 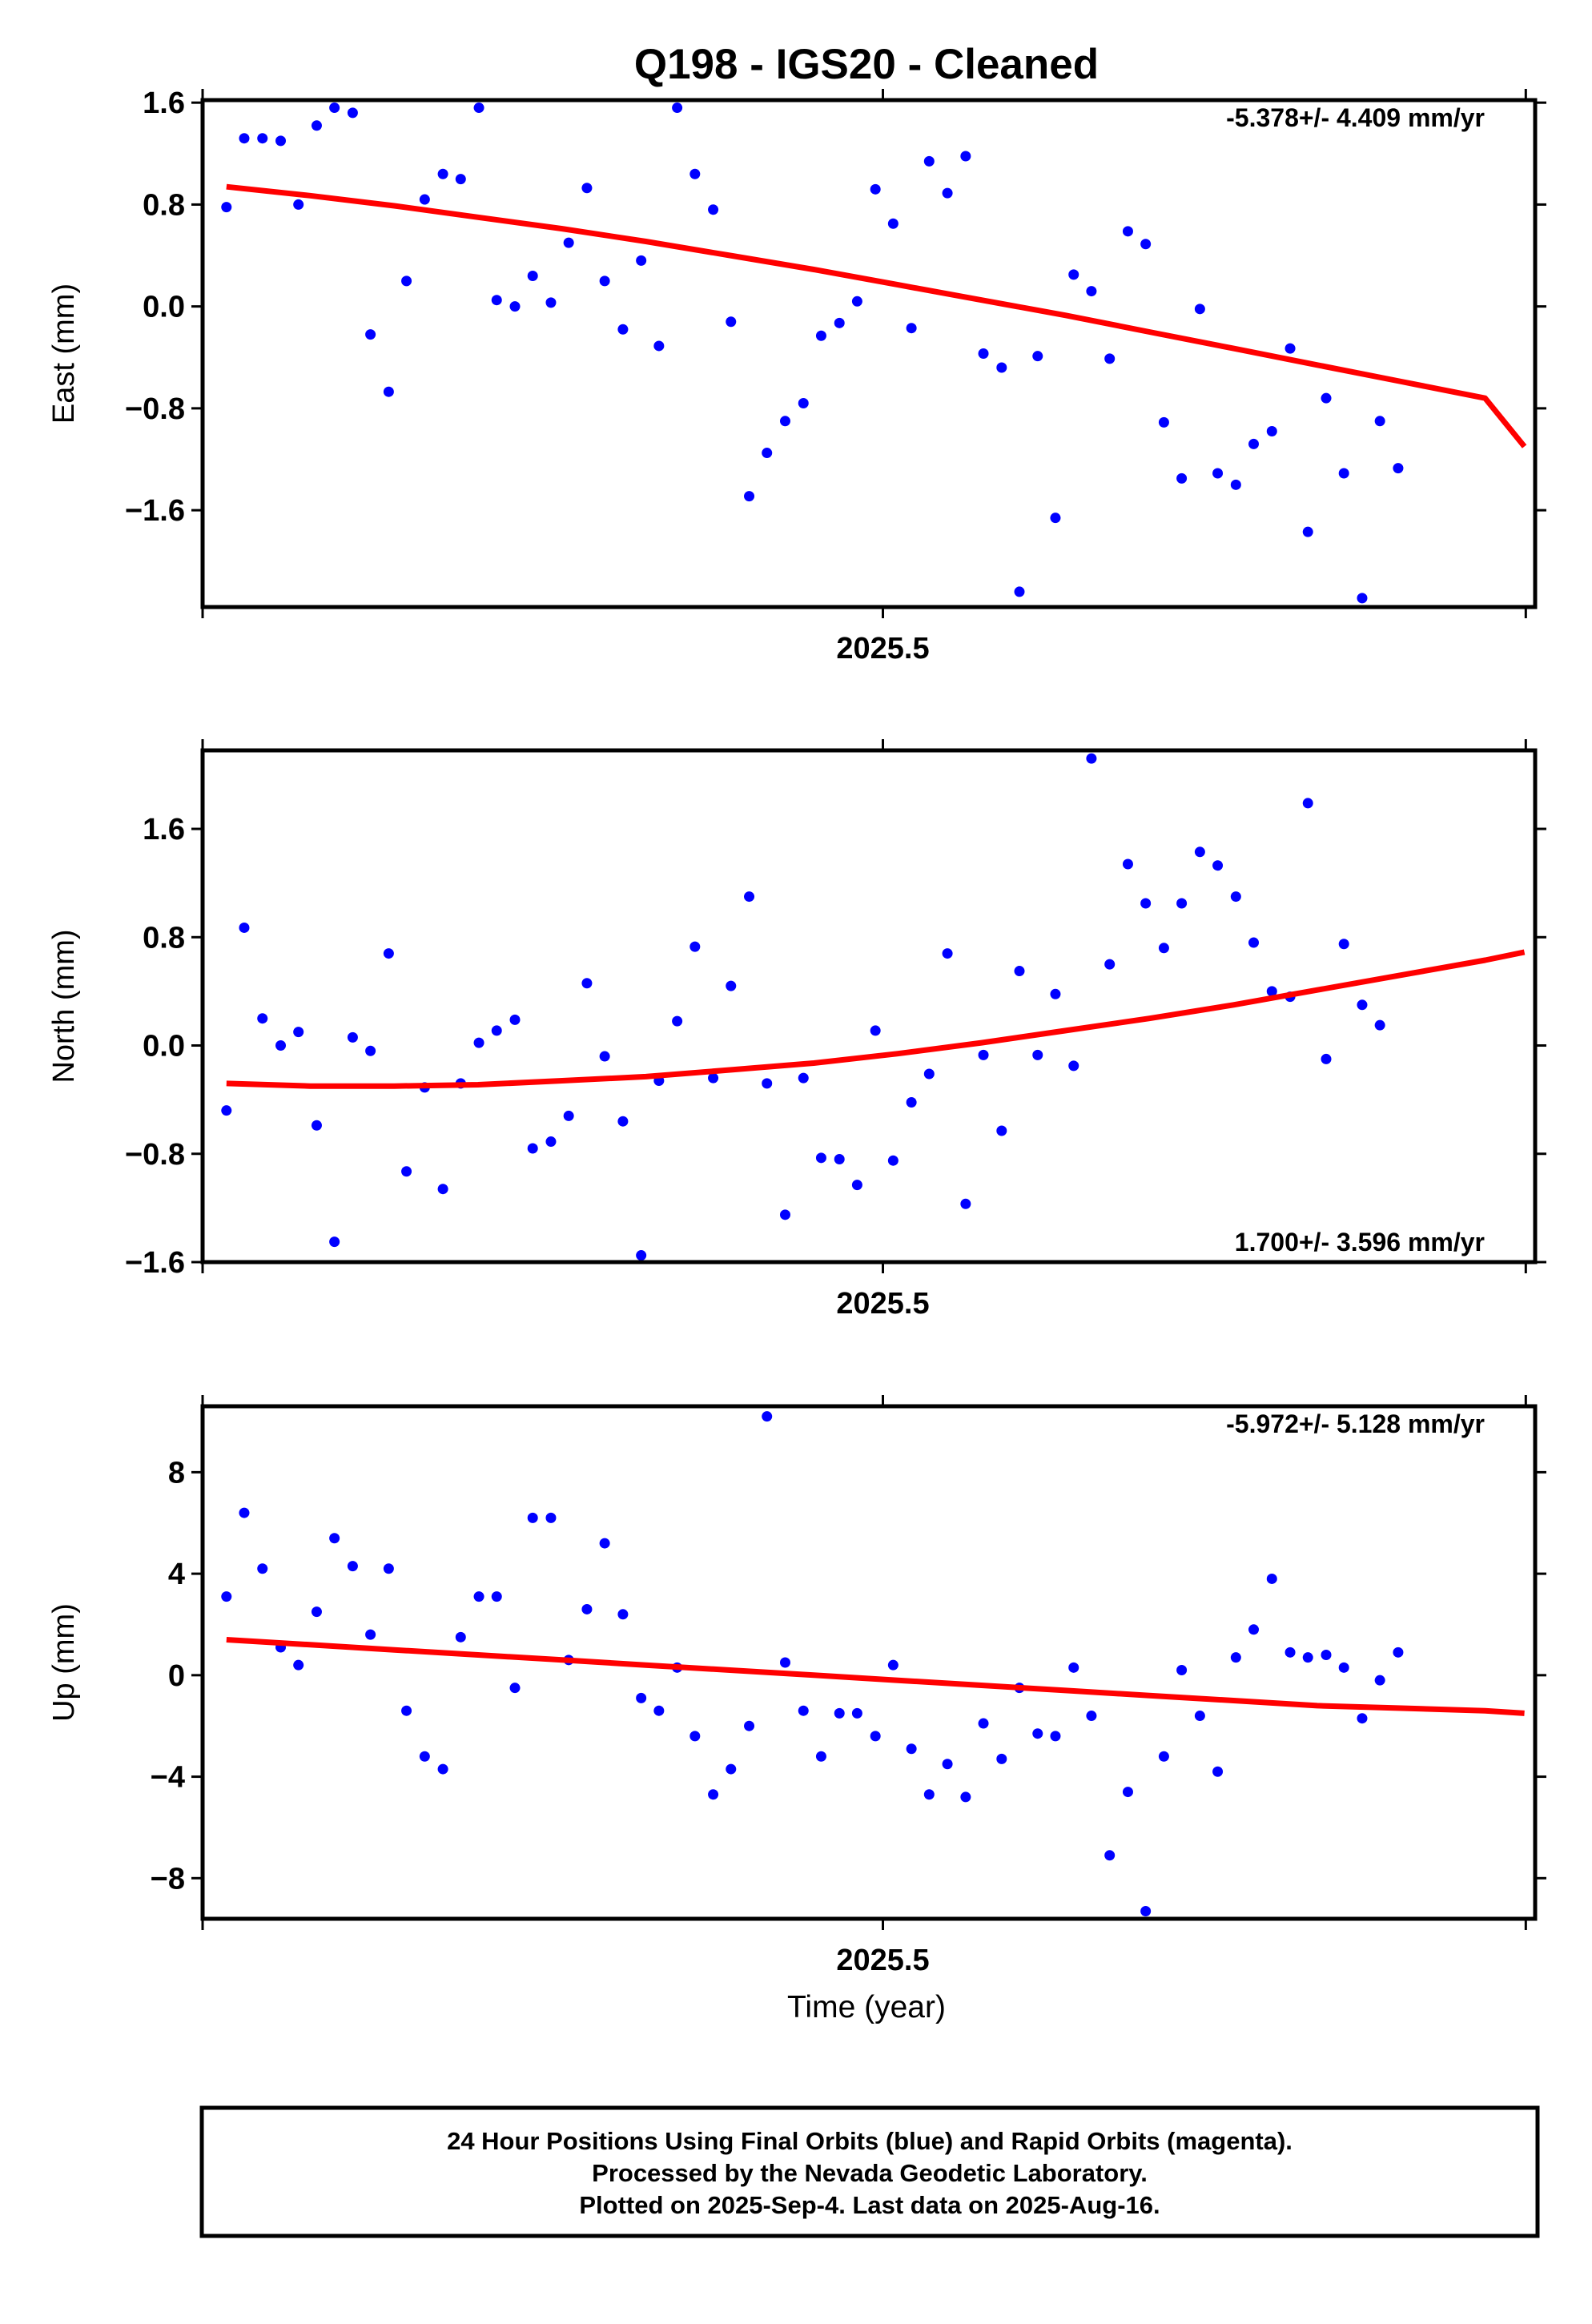 I want to click on east-xtick-label: 2025.5, so click(x=882, y=648).